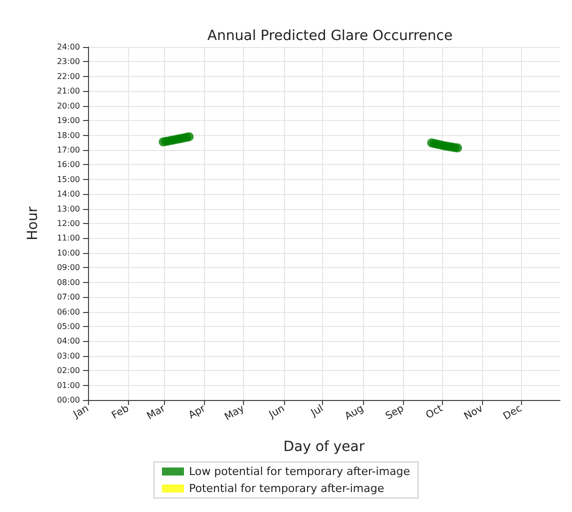 The width and height of the screenshot is (572, 512). Describe the element at coordinates (68, 355) in the screenshot. I see `y-tick-label: 03:00` at that location.